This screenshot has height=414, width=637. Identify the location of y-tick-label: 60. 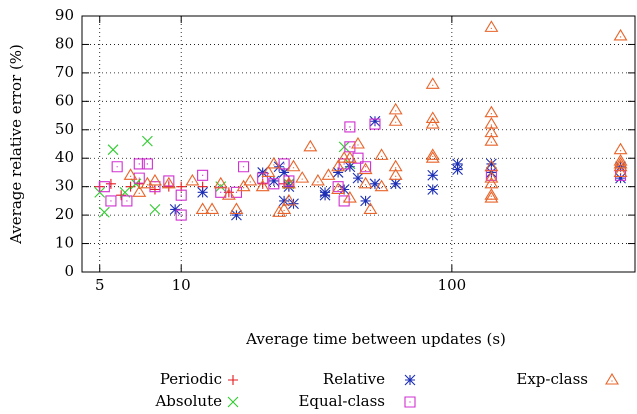
(64, 100).